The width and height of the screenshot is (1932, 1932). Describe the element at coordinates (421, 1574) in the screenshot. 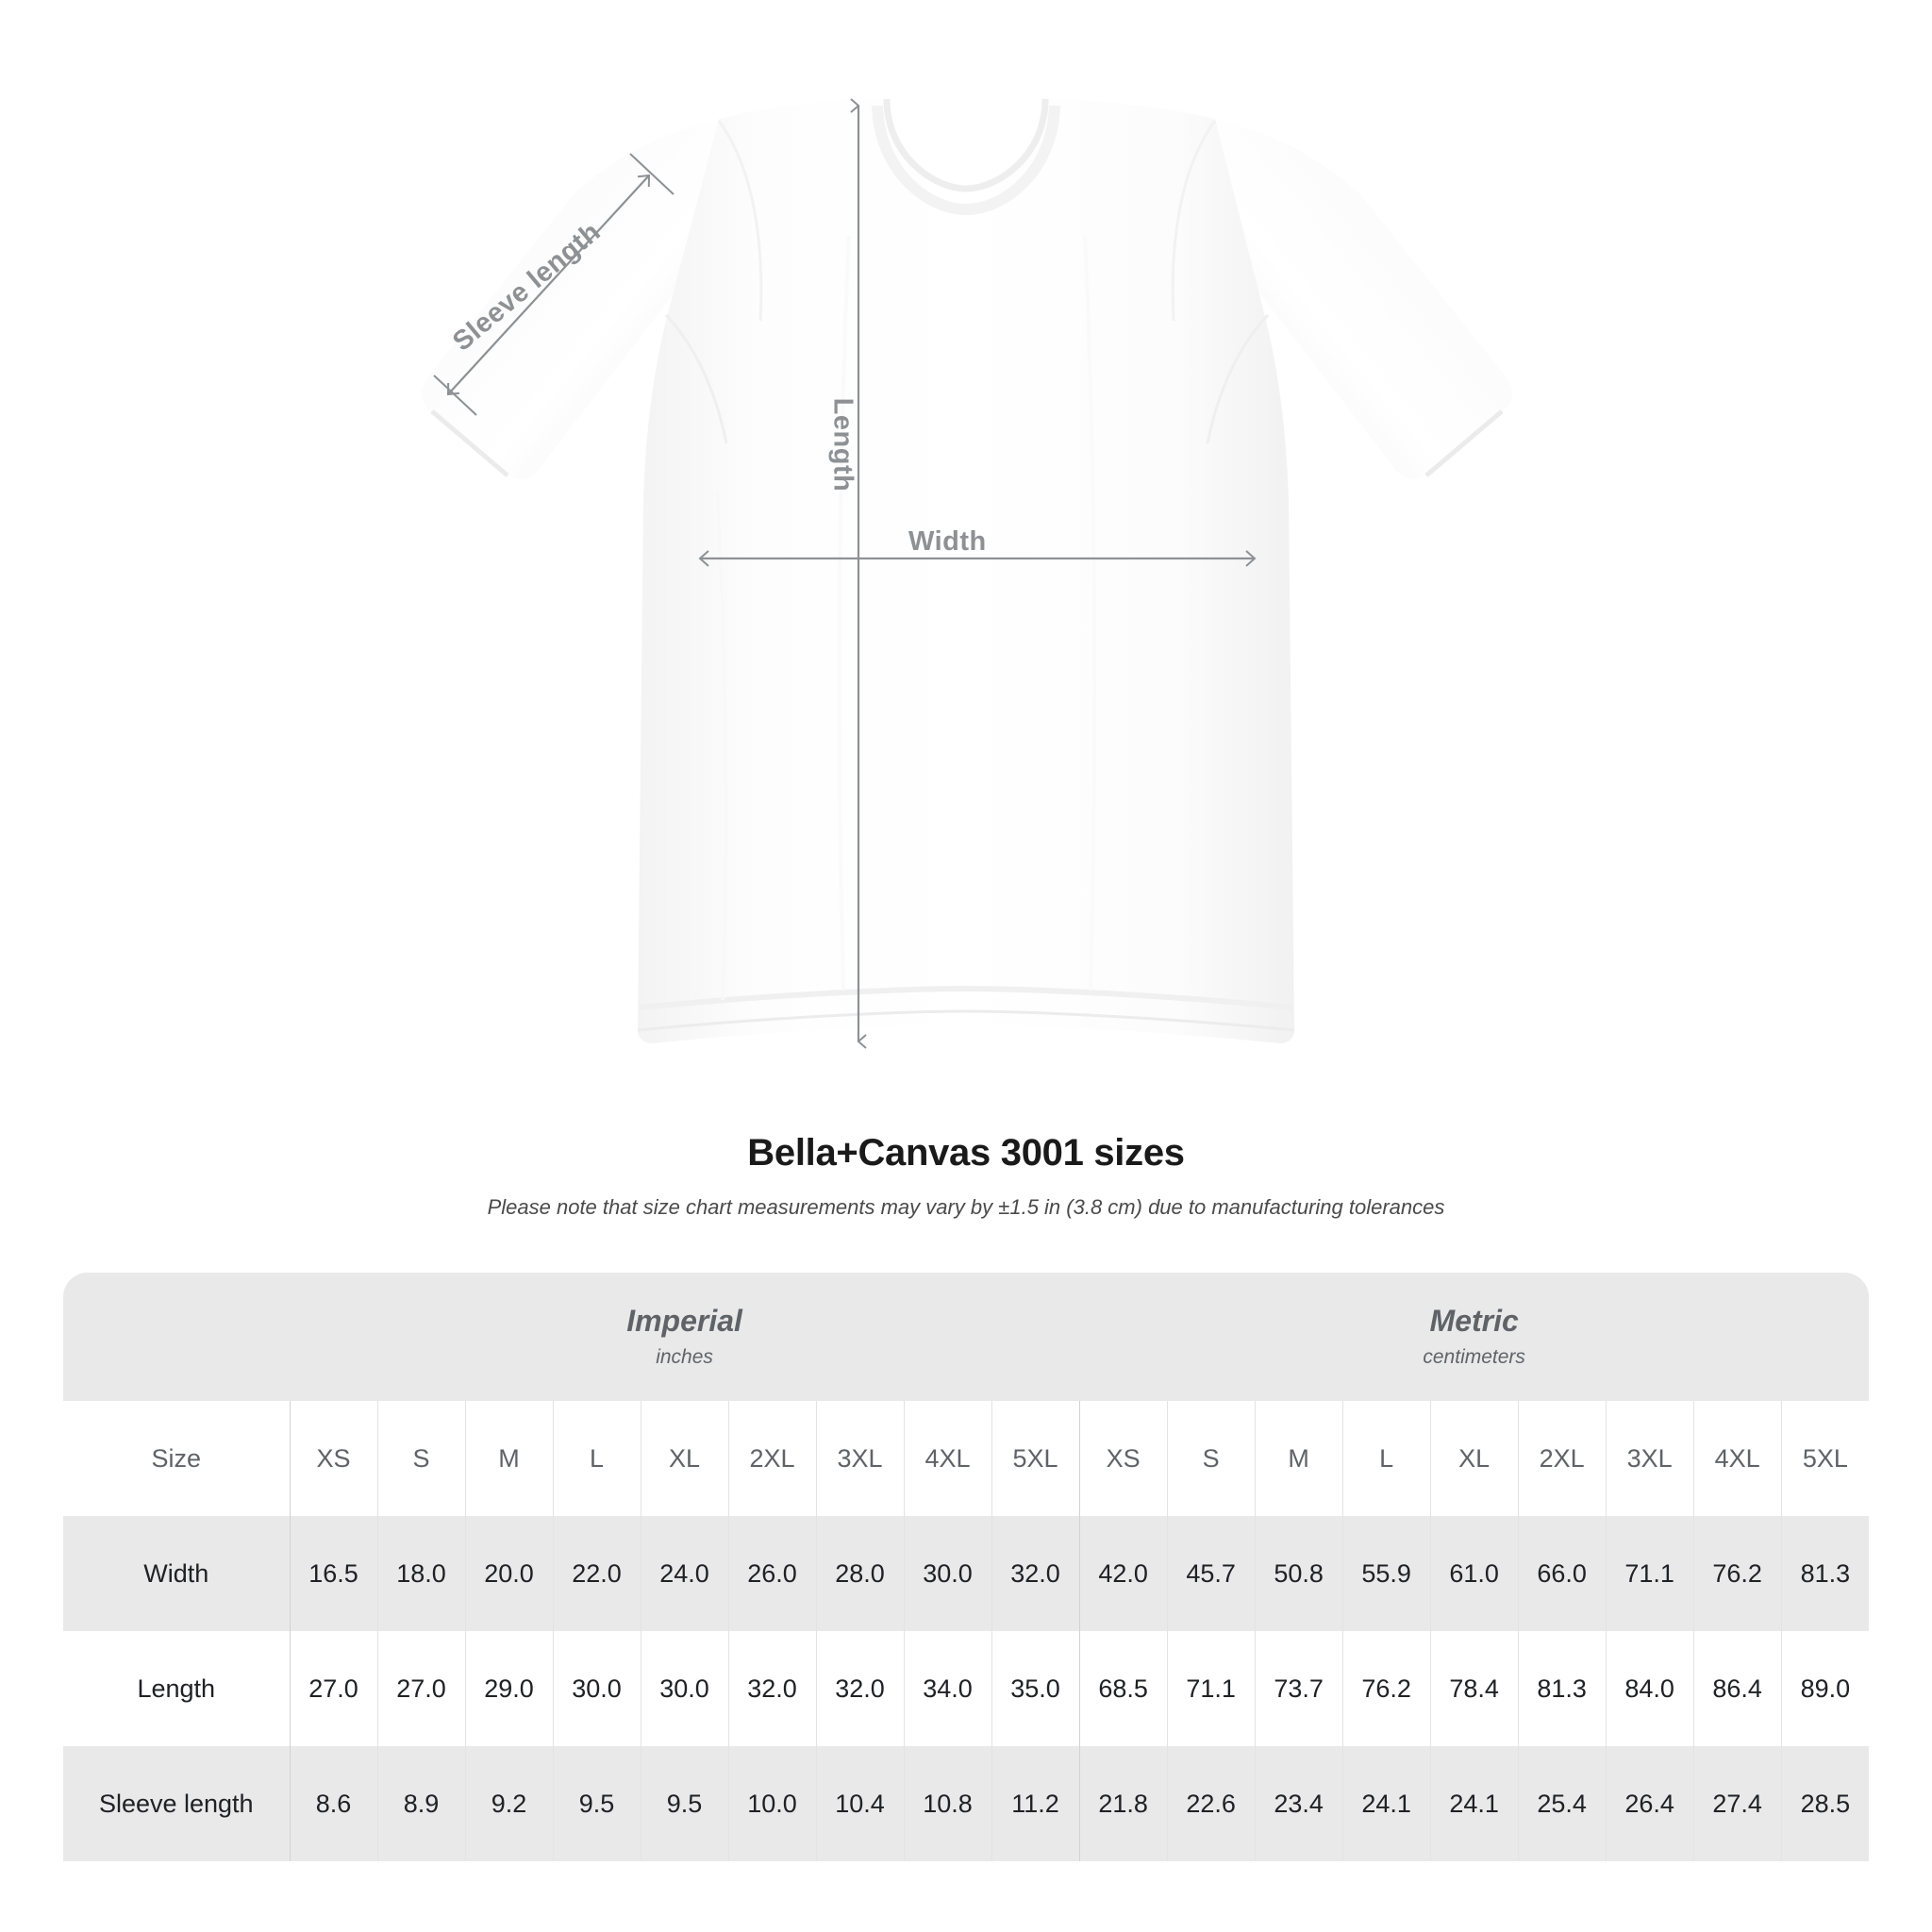

I see `cell-width-s-imperial: 18.0` at that location.